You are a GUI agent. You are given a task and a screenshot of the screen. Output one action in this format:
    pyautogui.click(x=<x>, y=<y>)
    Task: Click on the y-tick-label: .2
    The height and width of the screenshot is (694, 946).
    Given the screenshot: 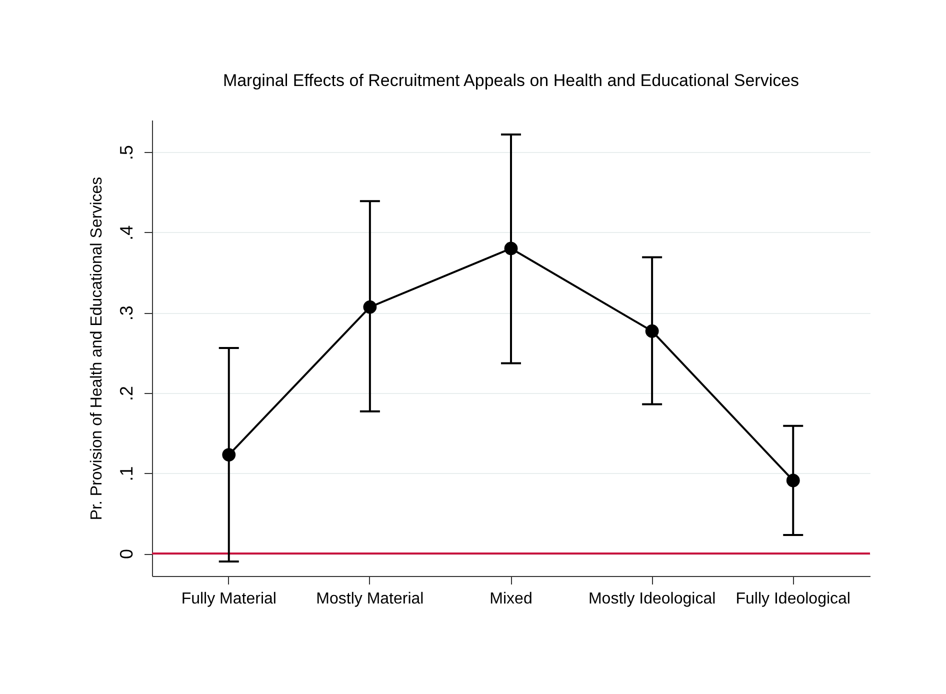 What is the action you would take?
    pyautogui.click(x=126, y=393)
    